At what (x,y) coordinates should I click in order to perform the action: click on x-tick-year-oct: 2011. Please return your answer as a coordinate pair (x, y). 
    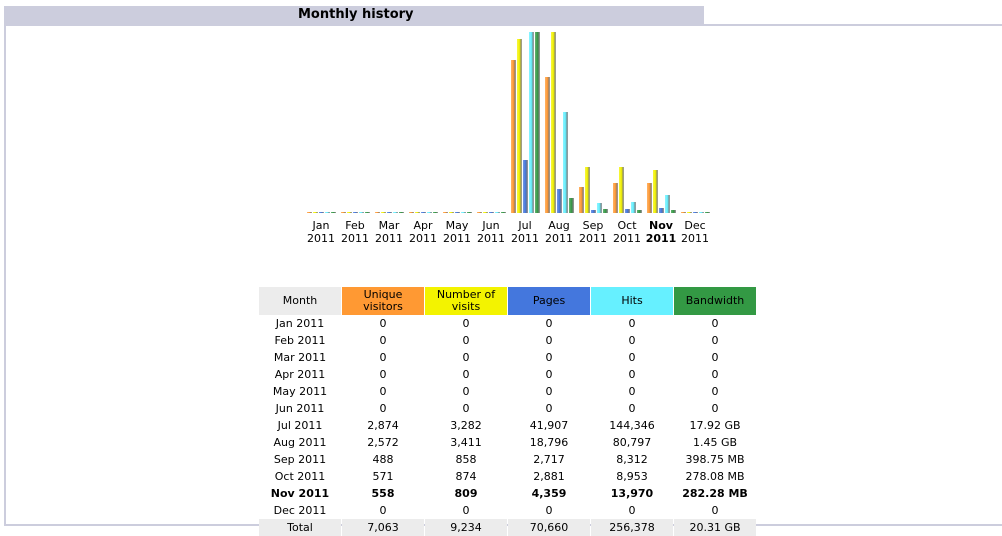
    Looking at the image, I should click on (627, 238).